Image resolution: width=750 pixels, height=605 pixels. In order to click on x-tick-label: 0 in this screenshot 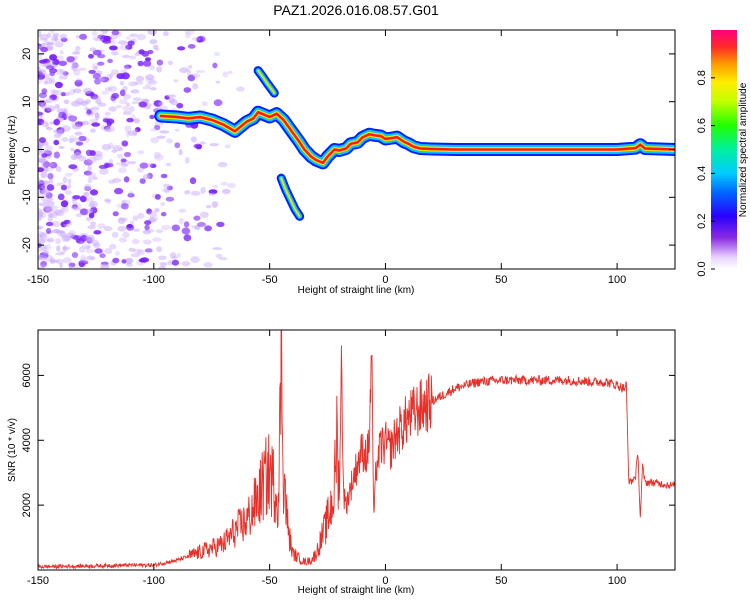, I will do `click(385, 581)`.